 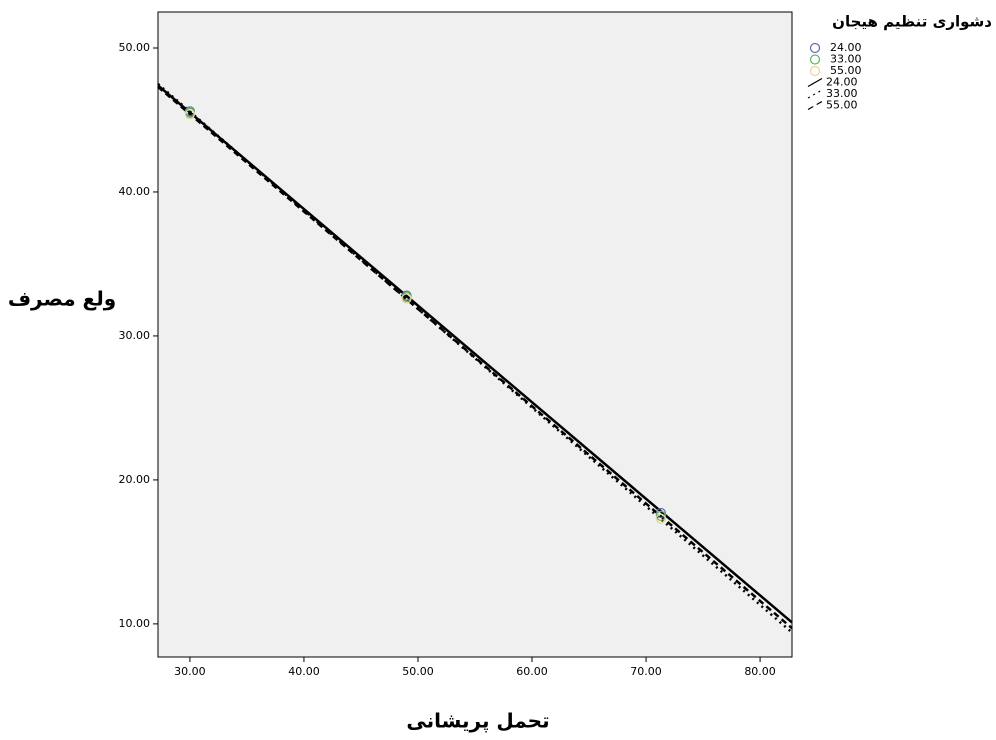 What do you see at coordinates (532, 671) in the screenshot?
I see `x-tick-label: 60.00` at bounding box center [532, 671].